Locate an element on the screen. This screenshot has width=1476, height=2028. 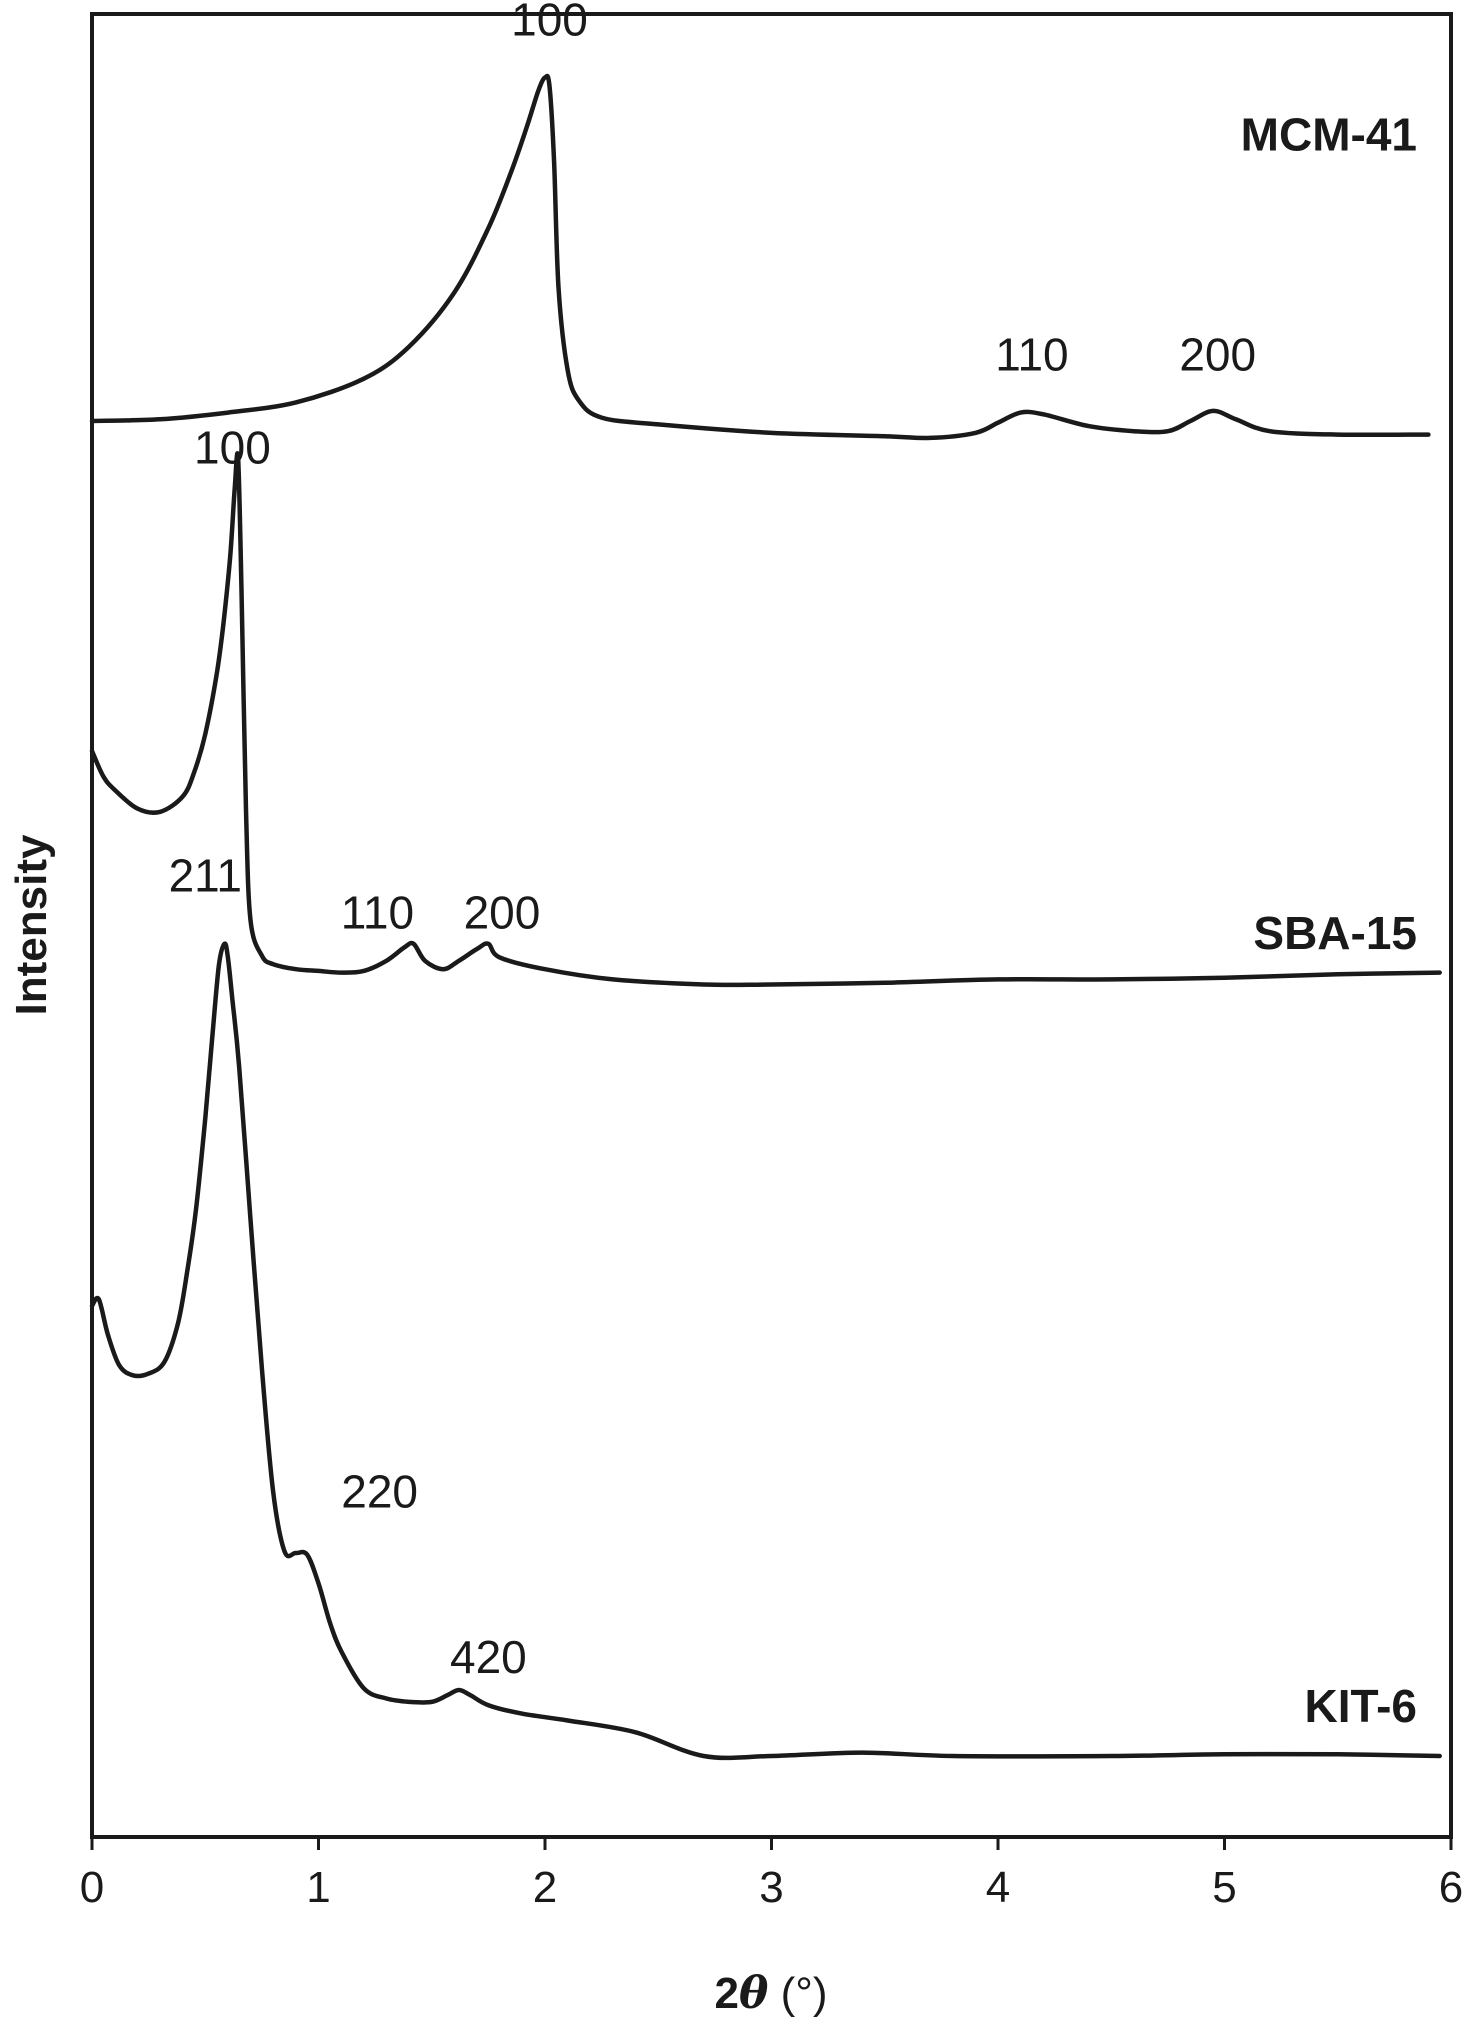
peak-label-211-6: 211 is located at coordinates (205, 875).